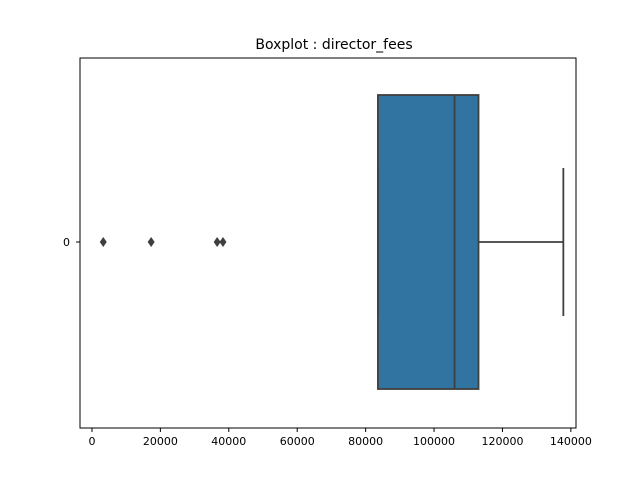  Describe the element at coordinates (571, 441) in the screenshot. I see `x-tick-label: 140000` at that location.